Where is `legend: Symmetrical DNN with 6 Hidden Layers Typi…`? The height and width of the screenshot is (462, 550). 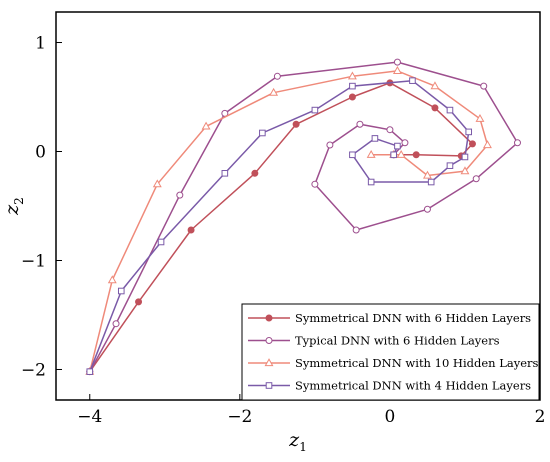
legend: Symmetrical DNN with 6 Hidden Layers Typi… is located at coordinates (390, 352).